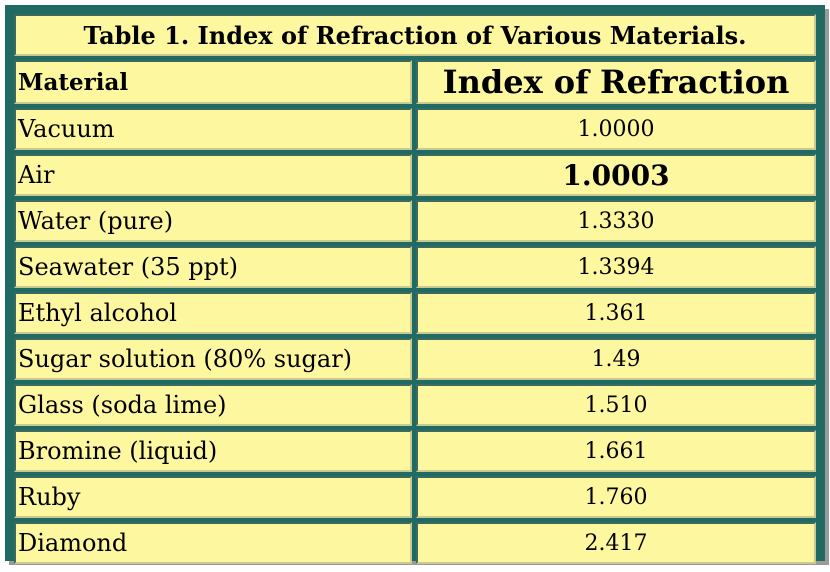 This screenshot has height=572, width=830. I want to click on index-cell: 1.3330, so click(616, 221).